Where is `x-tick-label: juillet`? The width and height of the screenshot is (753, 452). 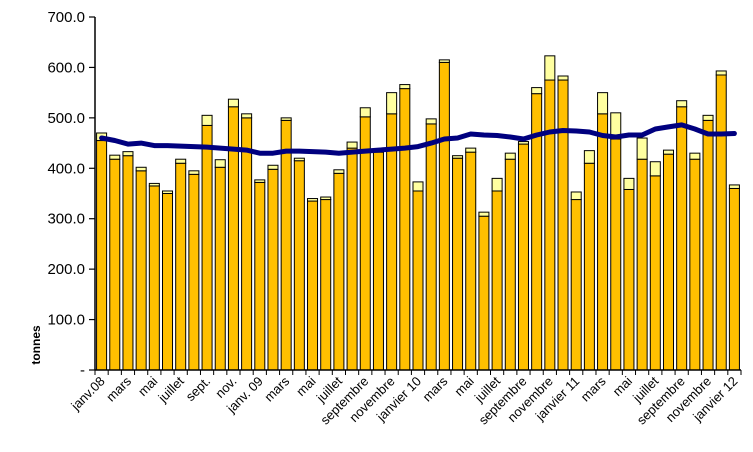
x-tick-label: juillet is located at coordinates (171, 389).